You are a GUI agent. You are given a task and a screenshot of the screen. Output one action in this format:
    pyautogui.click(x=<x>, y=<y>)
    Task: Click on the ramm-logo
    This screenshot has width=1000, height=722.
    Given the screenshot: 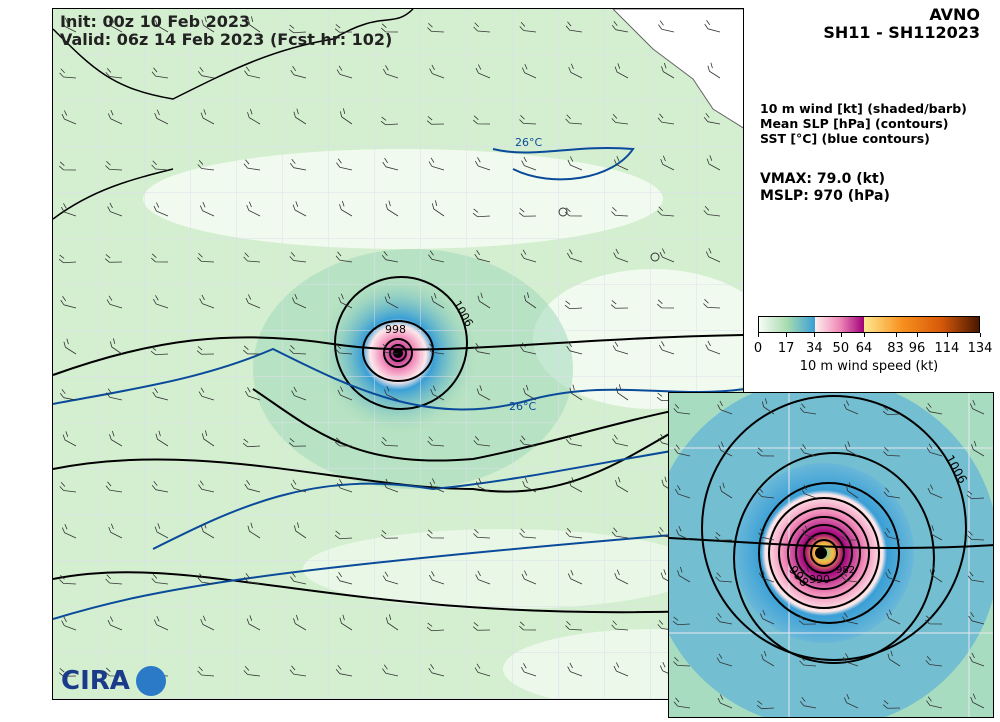 What is the action you would take?
    pyautogui.click(x=151, y=681)
    